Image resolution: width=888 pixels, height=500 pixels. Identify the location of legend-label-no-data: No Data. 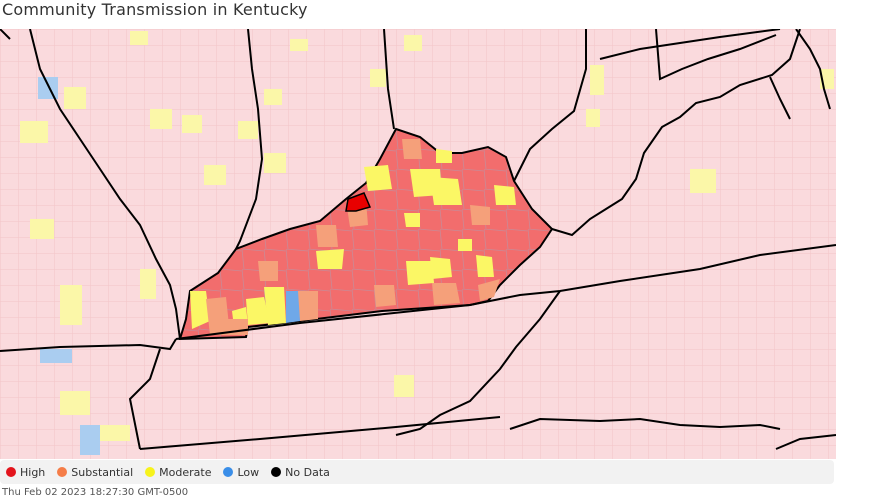
(307, 472).